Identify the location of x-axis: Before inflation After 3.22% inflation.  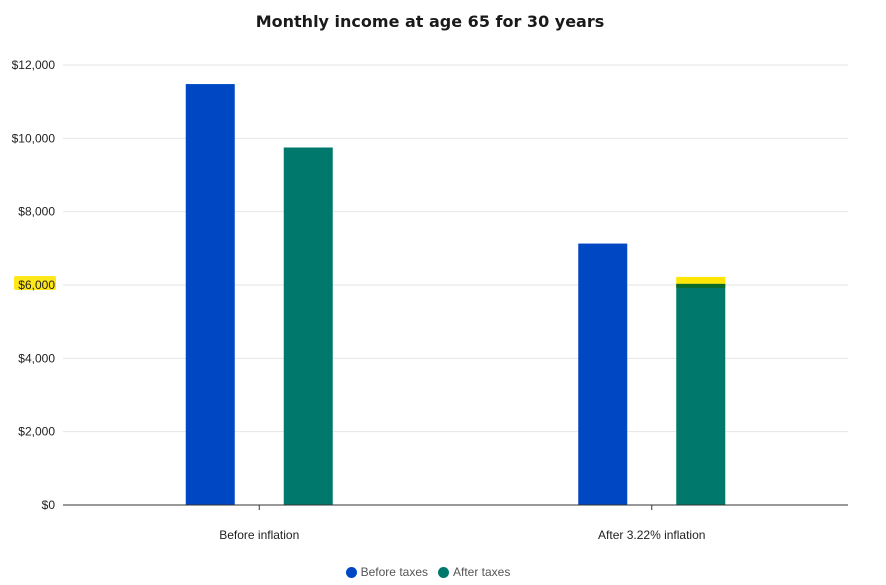
(455, 523).